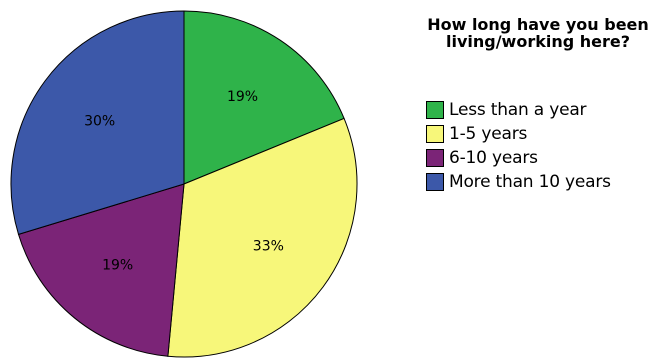 This screenshot has height=358, width=671. I want to click on legend-item-less-than-a-year: Less than a year, so click(518, 110).